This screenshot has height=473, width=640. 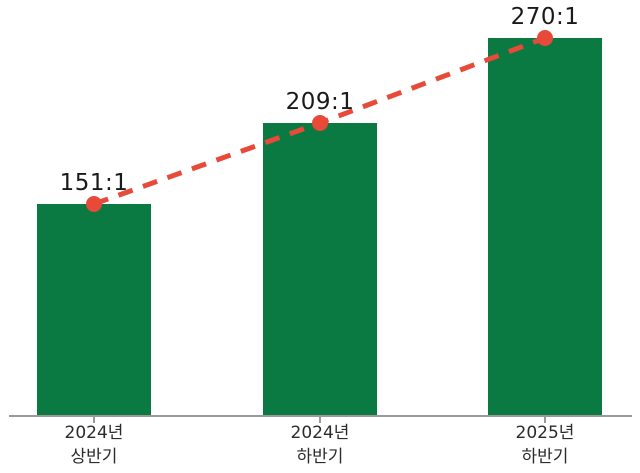 What do you see at coordinates (545, 16) in the screenshot?
I see `bar-value-label: 270:1` at bounding box center [545, 16].